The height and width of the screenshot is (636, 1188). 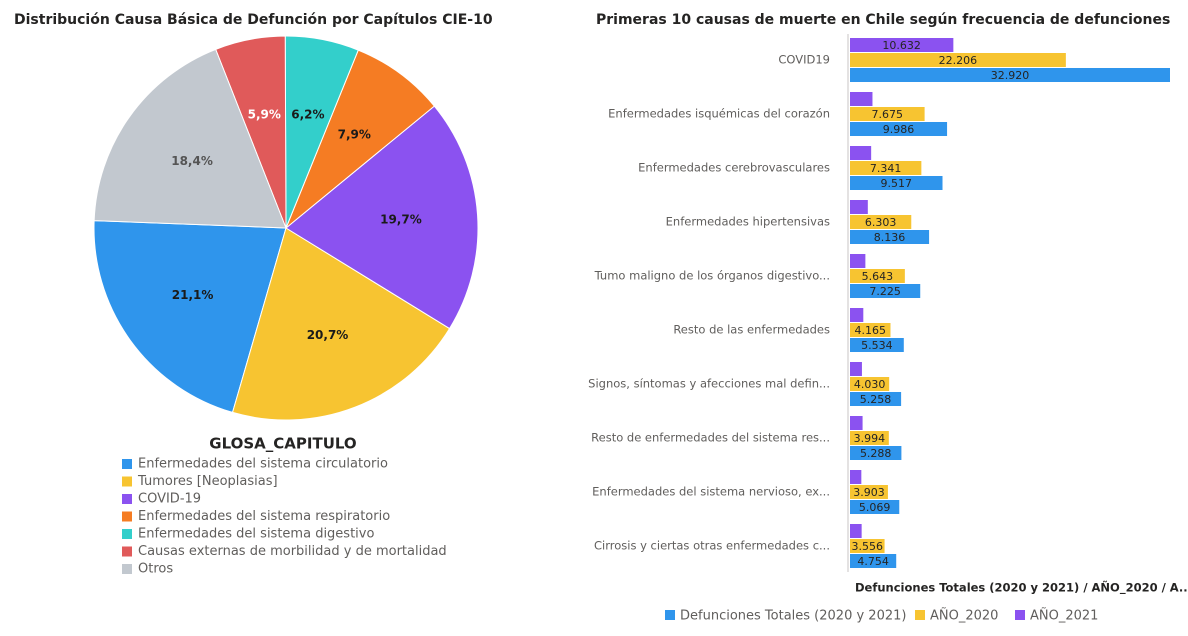 I want to click on value-label: 7.341, so click(x=886, y=168).